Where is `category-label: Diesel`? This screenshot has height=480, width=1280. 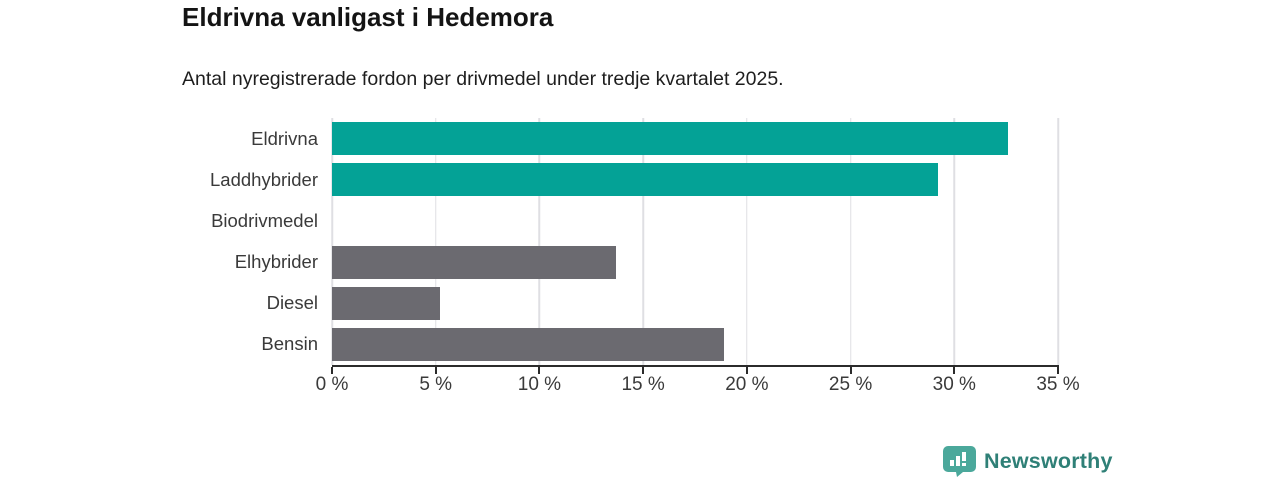 category-label: Diesel is located at coordinates (292, 303).